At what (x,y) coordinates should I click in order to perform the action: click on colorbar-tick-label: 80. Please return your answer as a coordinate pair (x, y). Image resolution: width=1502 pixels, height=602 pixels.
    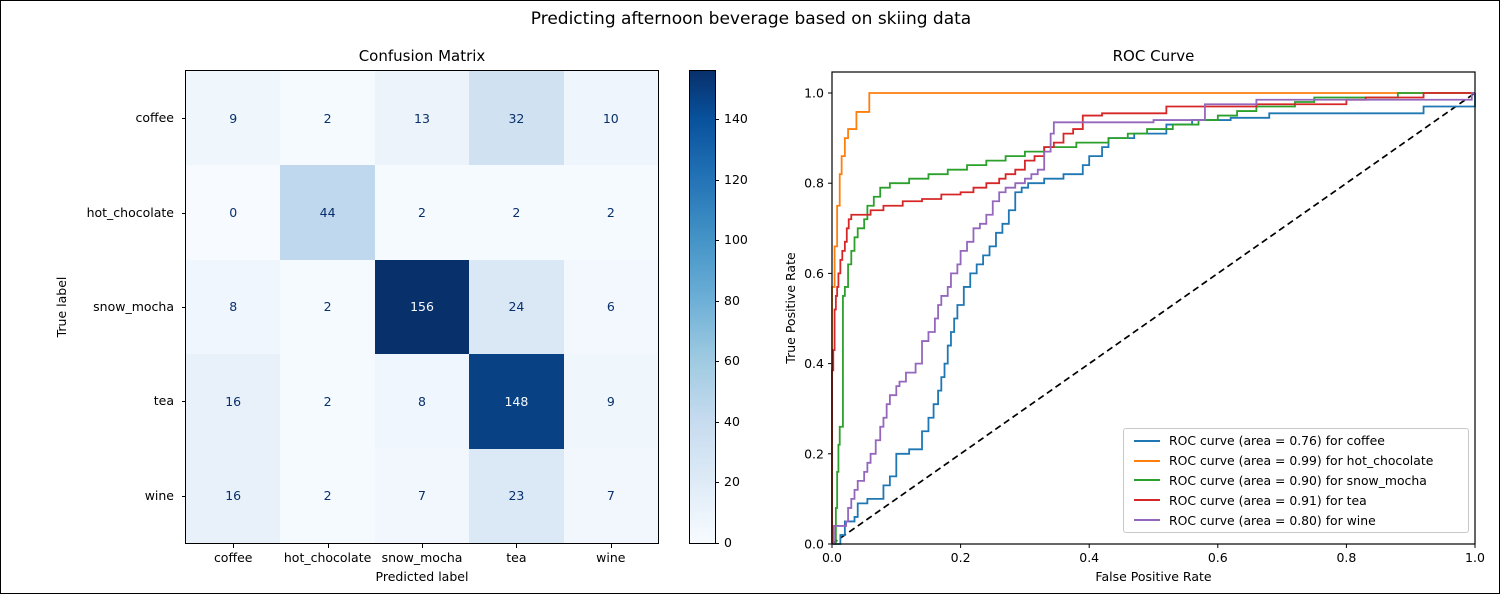
    Looking at the image, I should click on (732, 300).